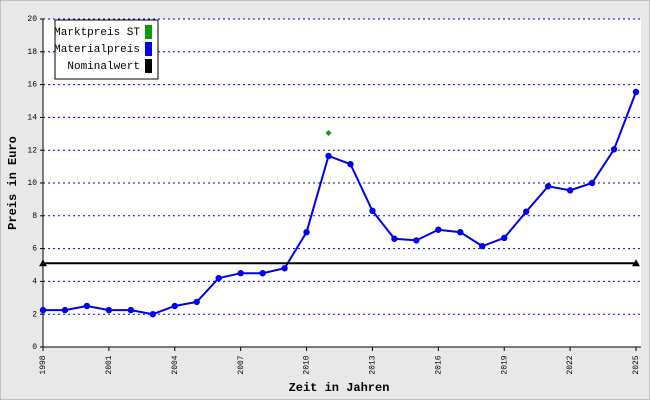 This screenshot has width=650, height=400. Describe the element at coordinates (109, 364) in the screenshot. I see `x-tick-label: 2001` at that location.